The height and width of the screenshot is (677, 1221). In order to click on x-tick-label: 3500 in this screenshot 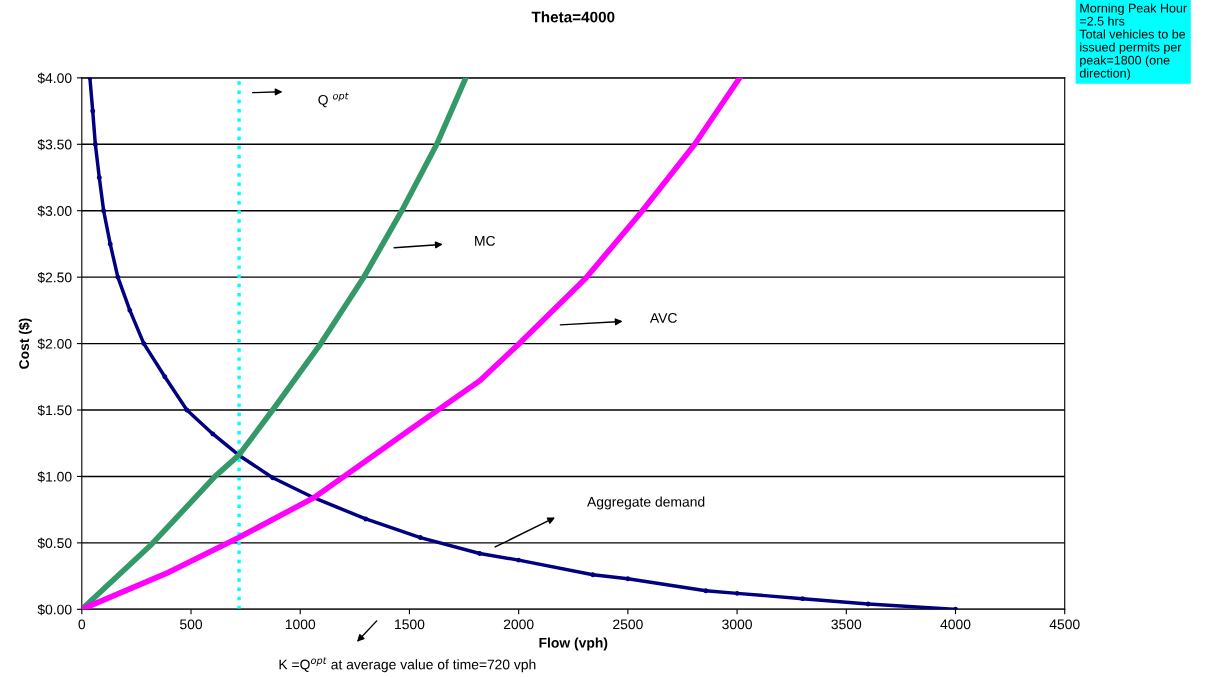, I will do `click(846, 624)`.